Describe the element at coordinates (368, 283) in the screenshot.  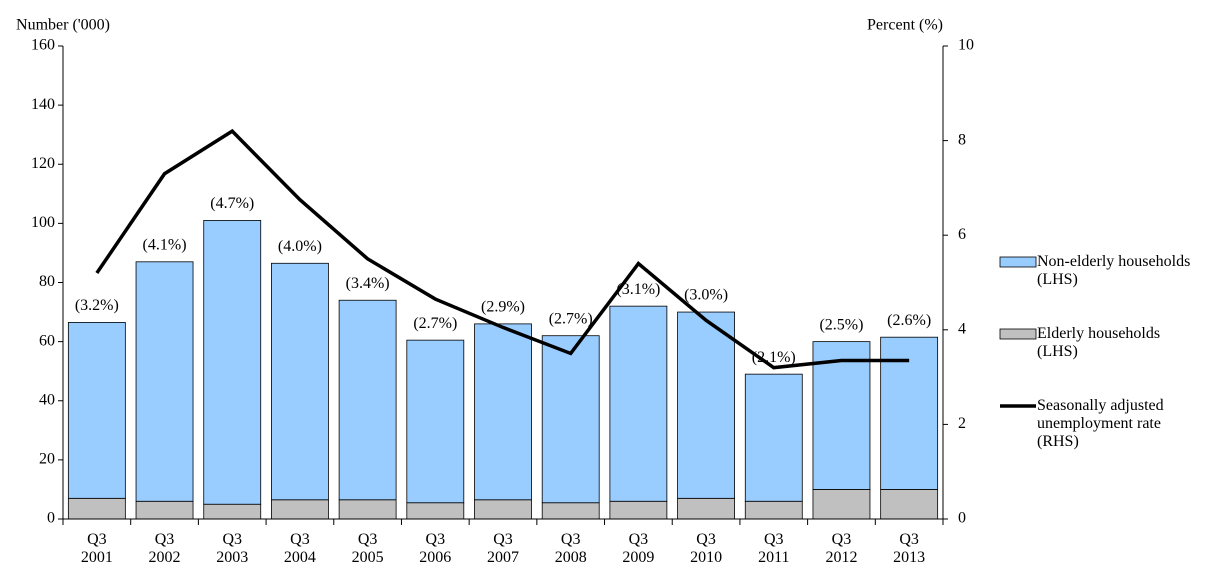
I see `bar-label: (3.4%)` at that location.